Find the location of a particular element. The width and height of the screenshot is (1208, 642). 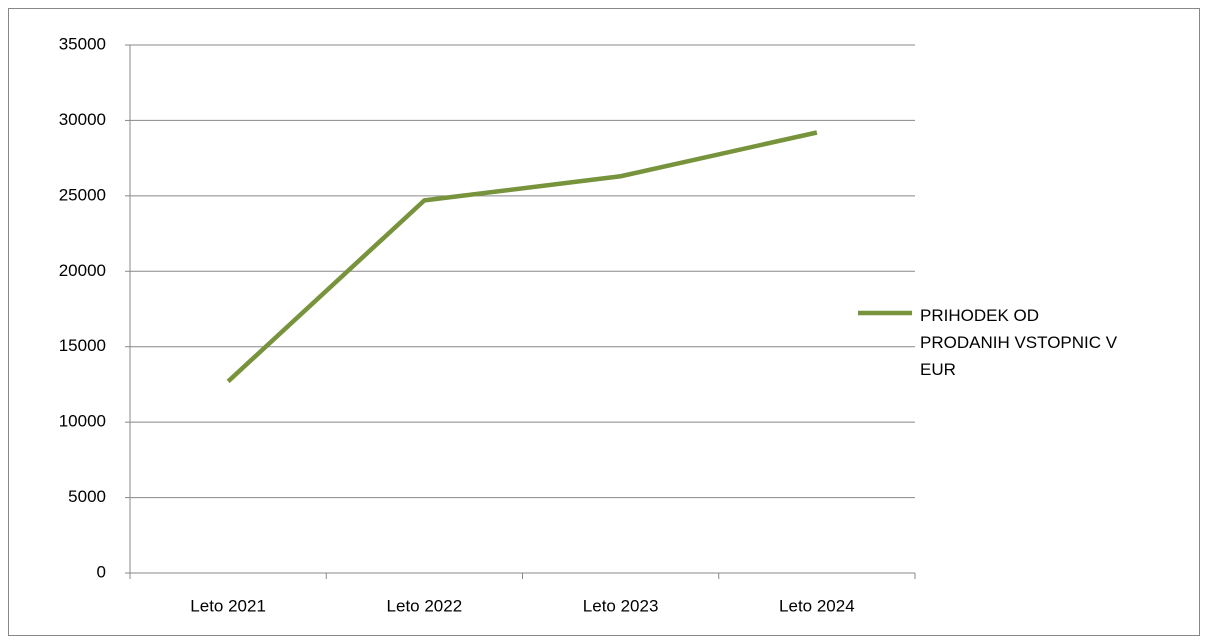

y-tick-label: 35000 is located at coordinates (82, 43).